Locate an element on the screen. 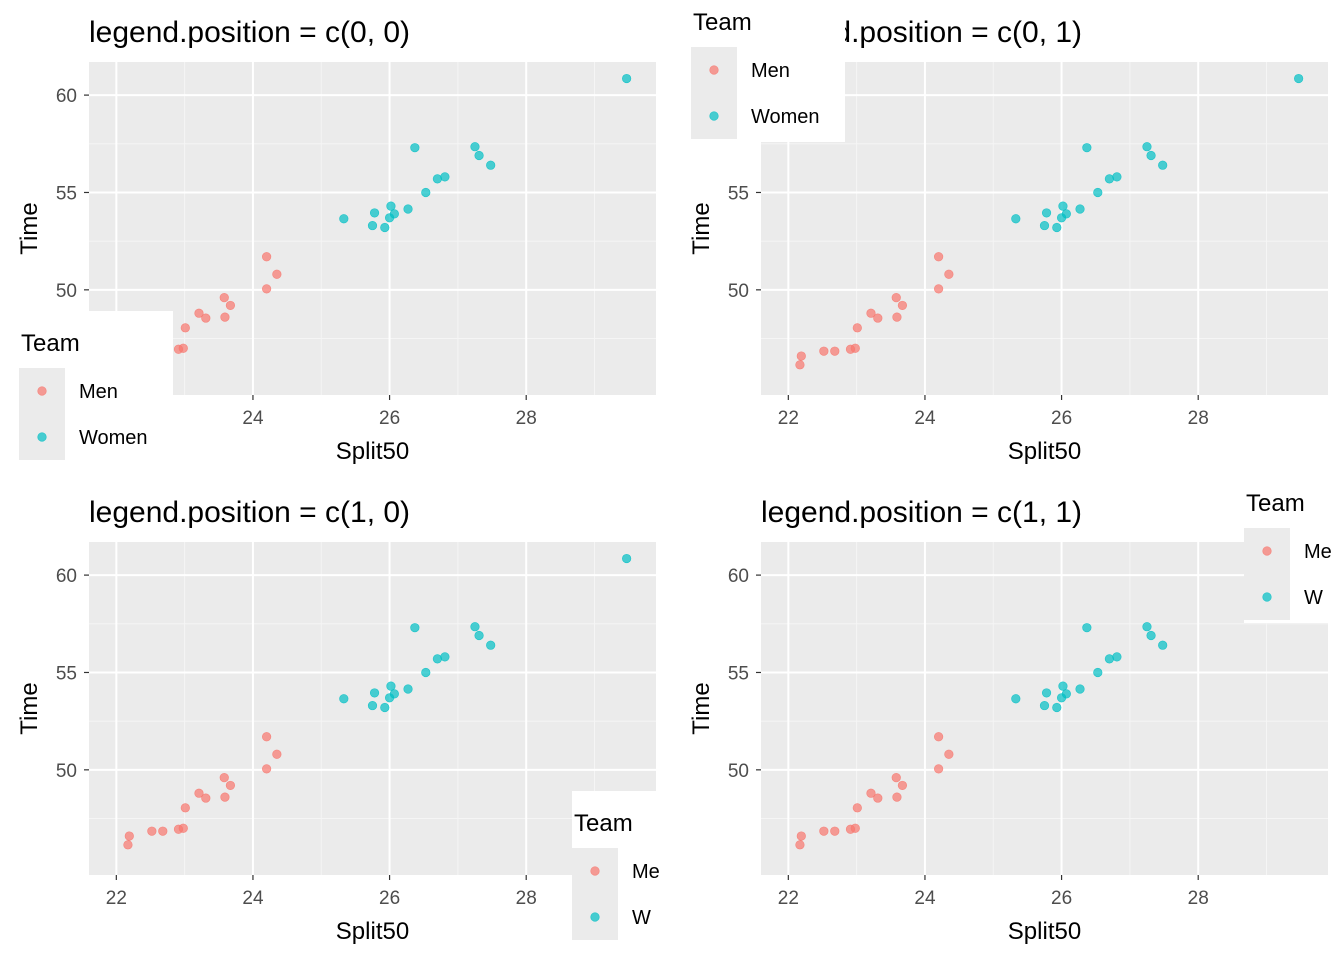 The height and width of the screenshot is (960, 1344). y-tick-label: 60 is located at coordinates (738, 576).